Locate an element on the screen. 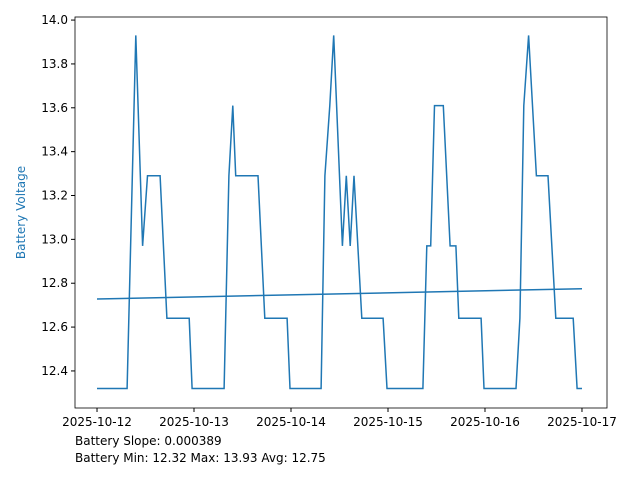  annotation: Battery Slope: 0.000389 is located at coordinates (148, 441).